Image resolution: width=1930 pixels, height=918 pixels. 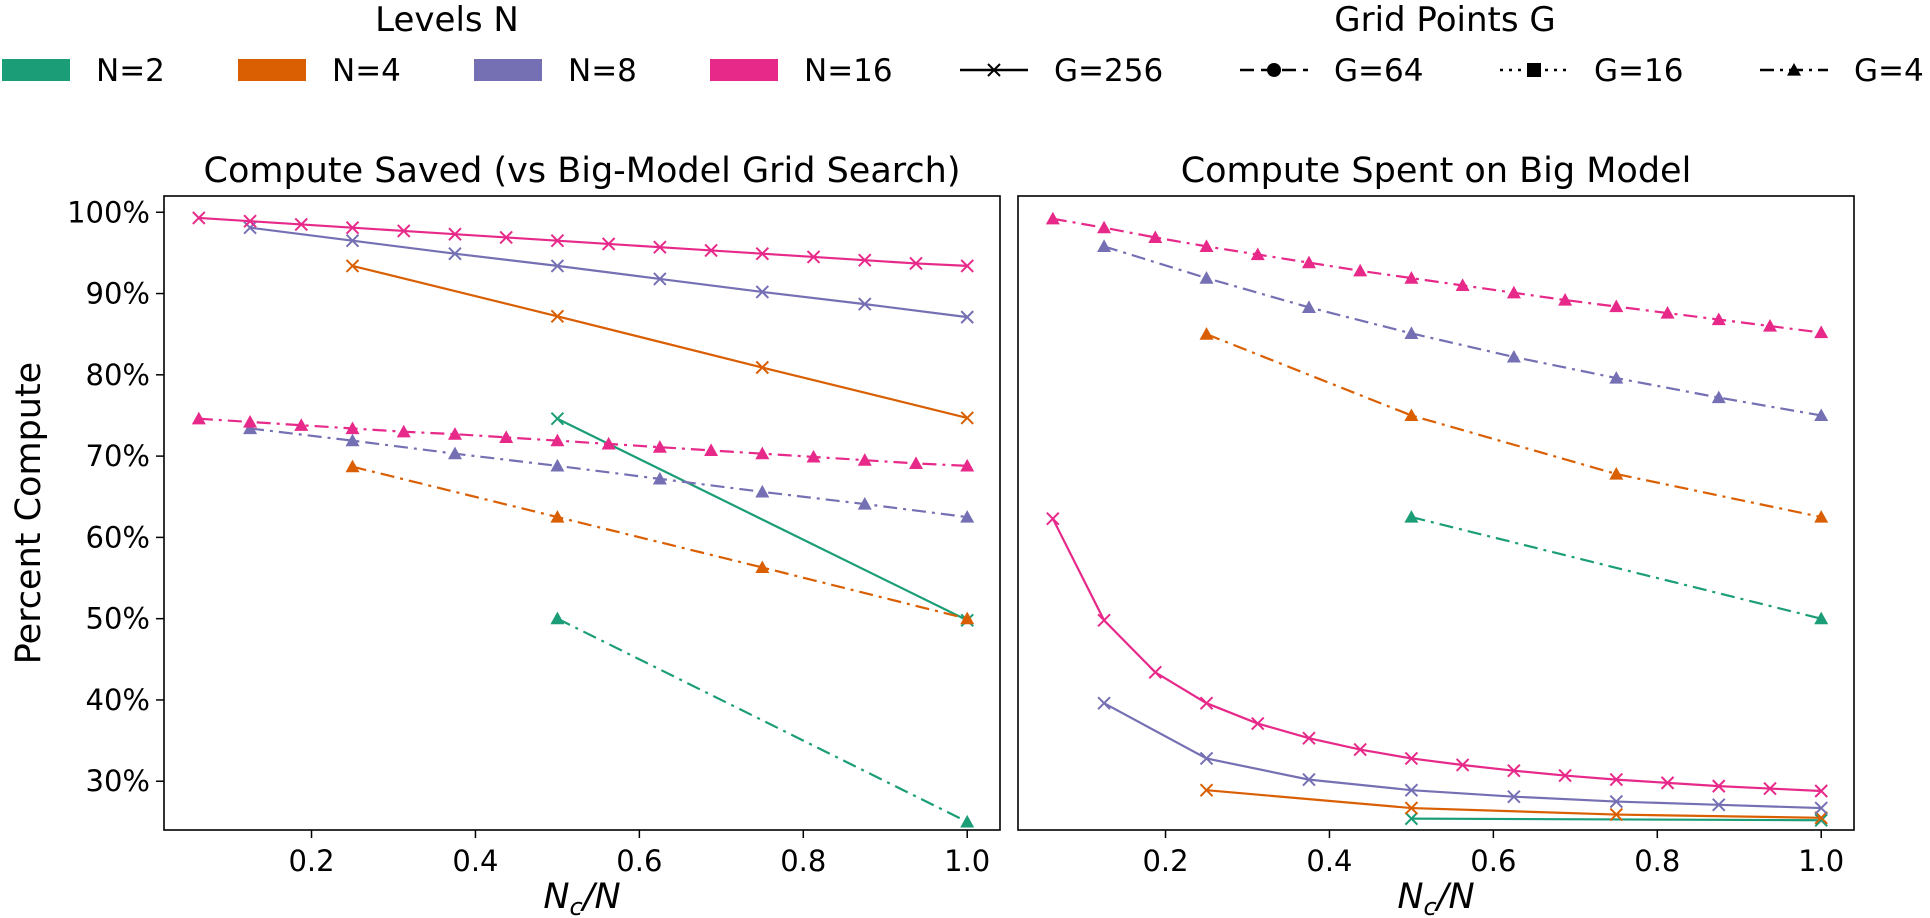 I want to click on chart-left-ytick-label: 40%, so click(x=118, y=700).